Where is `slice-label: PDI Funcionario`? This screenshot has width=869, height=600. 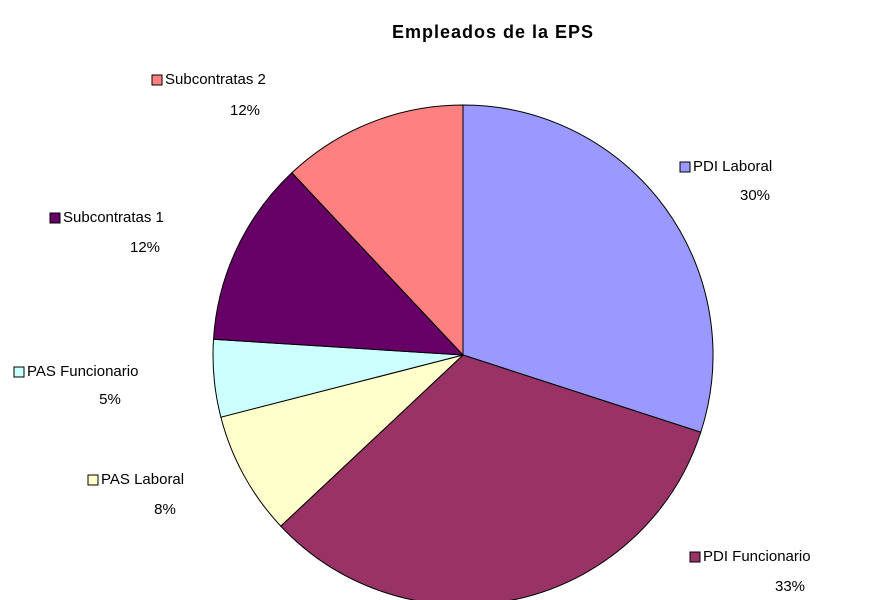 slice-label: PDI Funcionario is located at coordinates (757, 556).